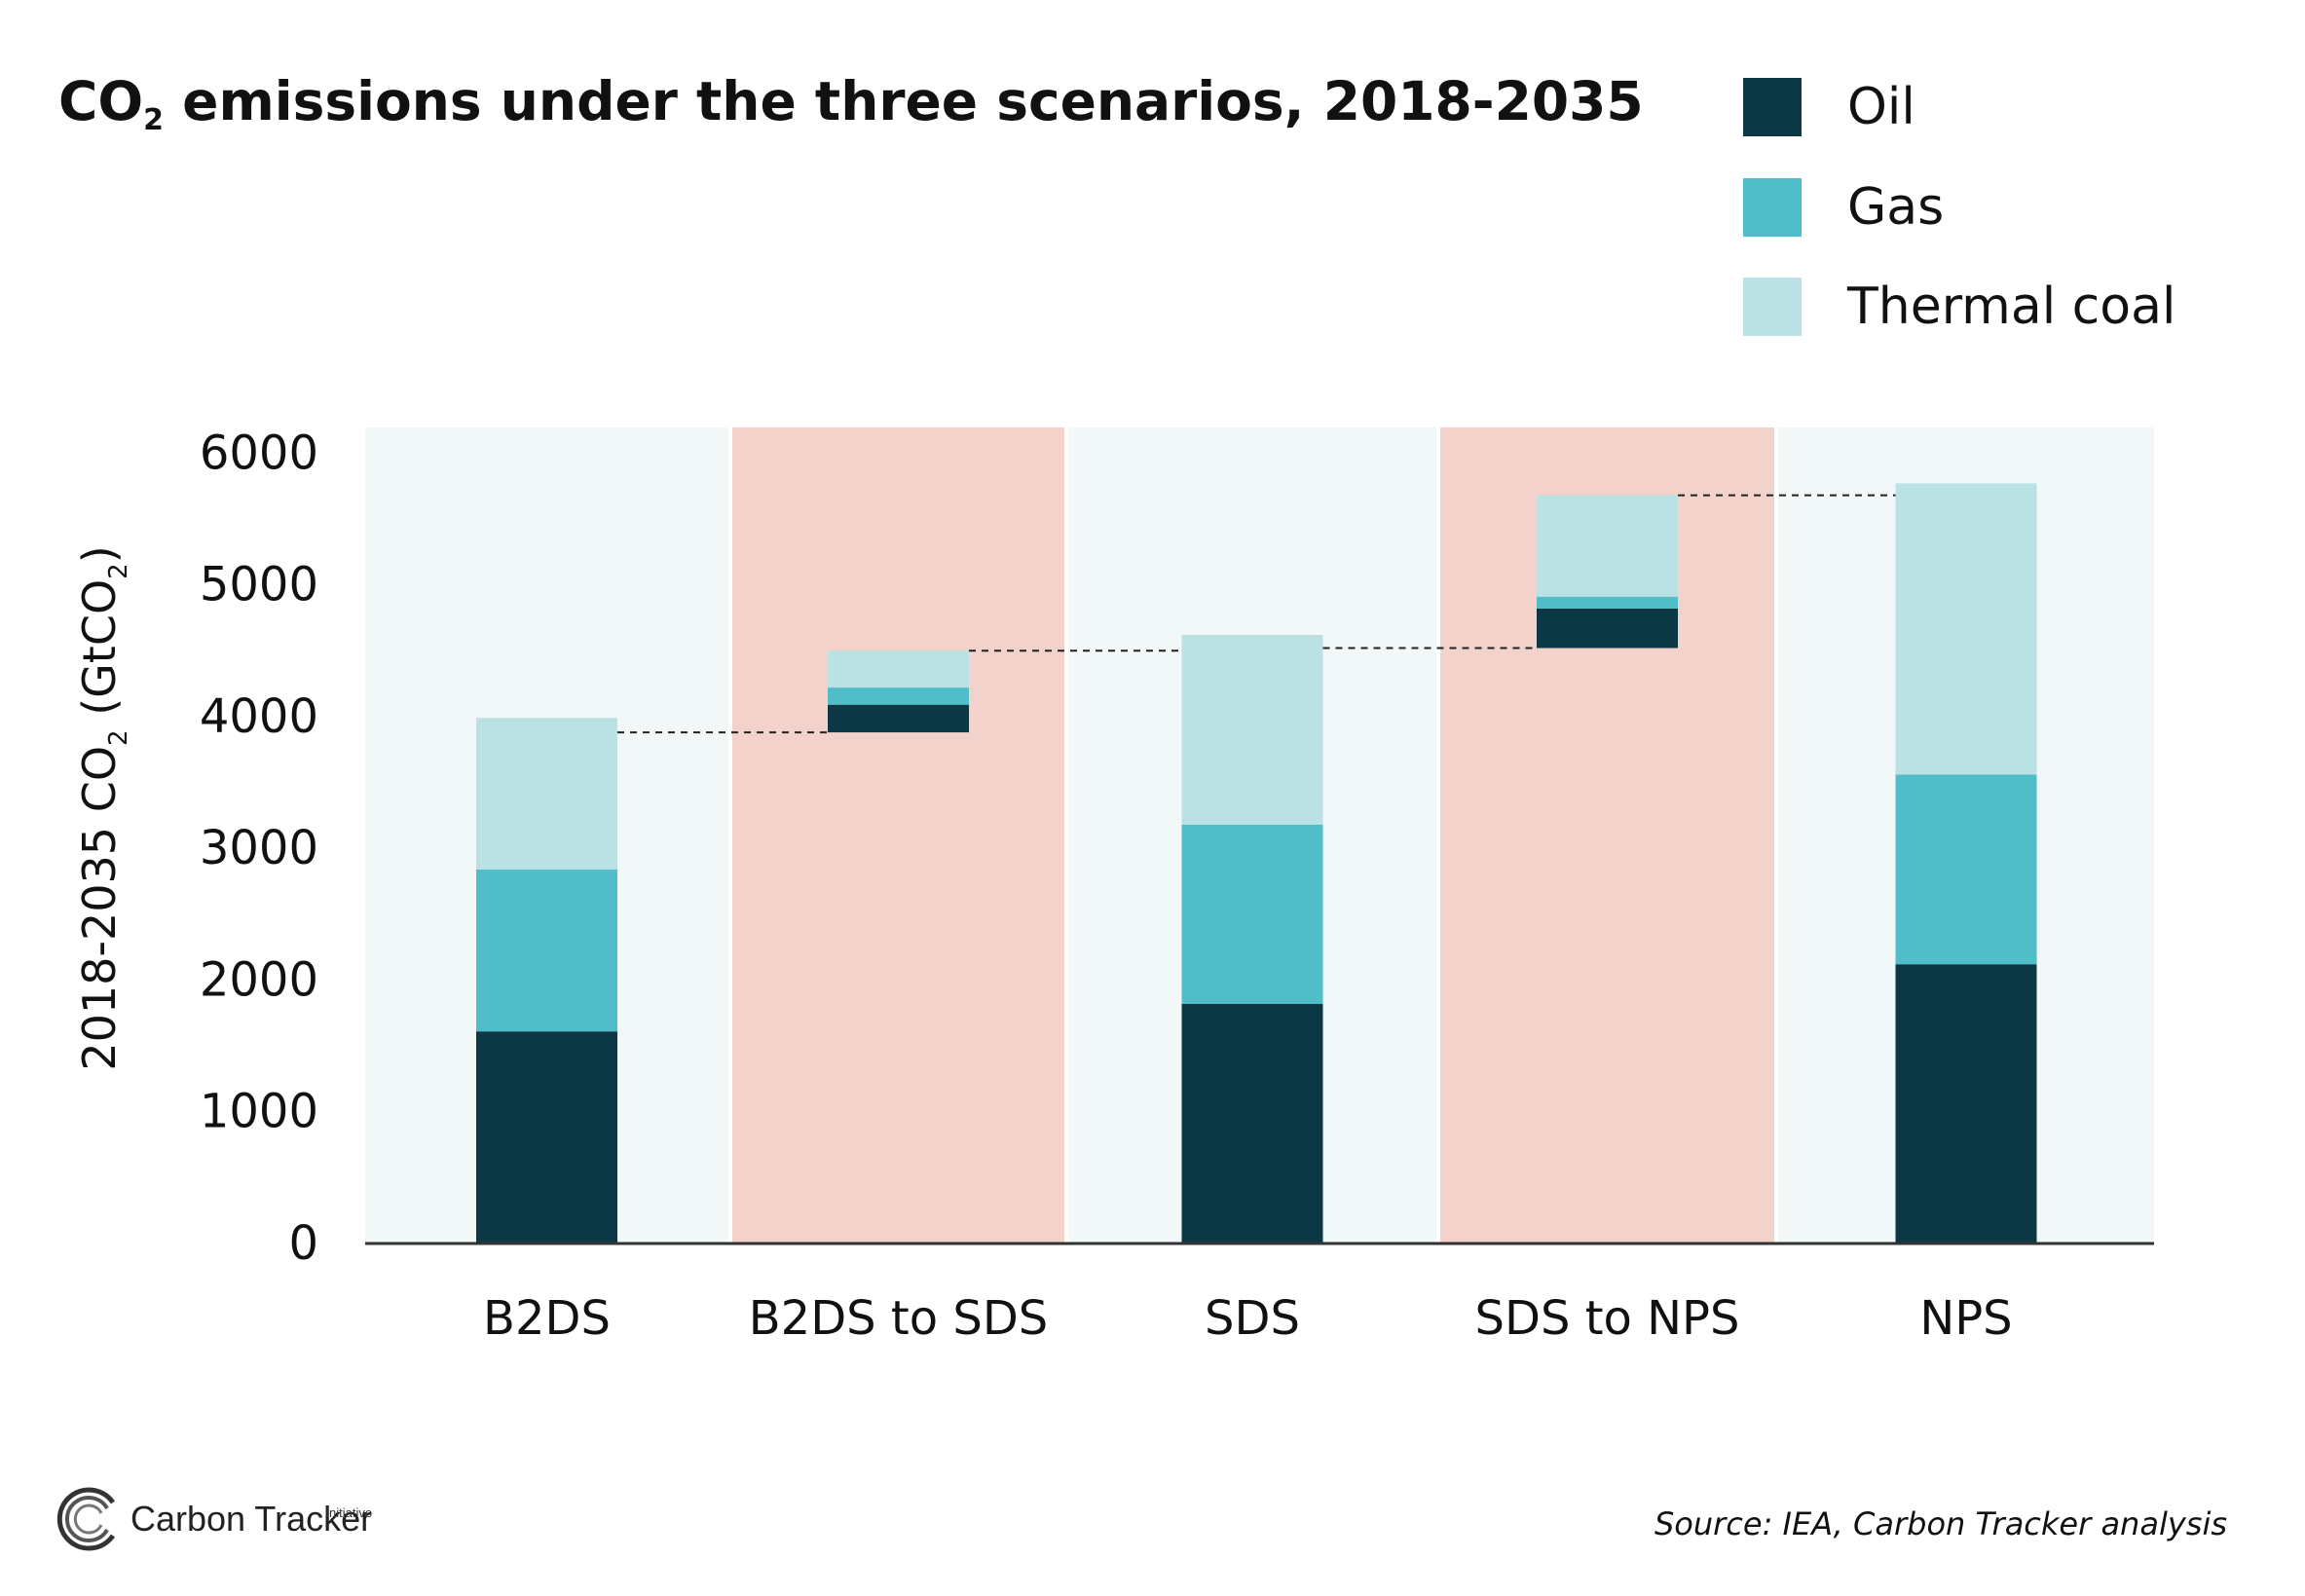 The height and width of the screenshot is (1596, 2305). I want to click on carbon-tracker-logo-mark, so click(86, 1519).